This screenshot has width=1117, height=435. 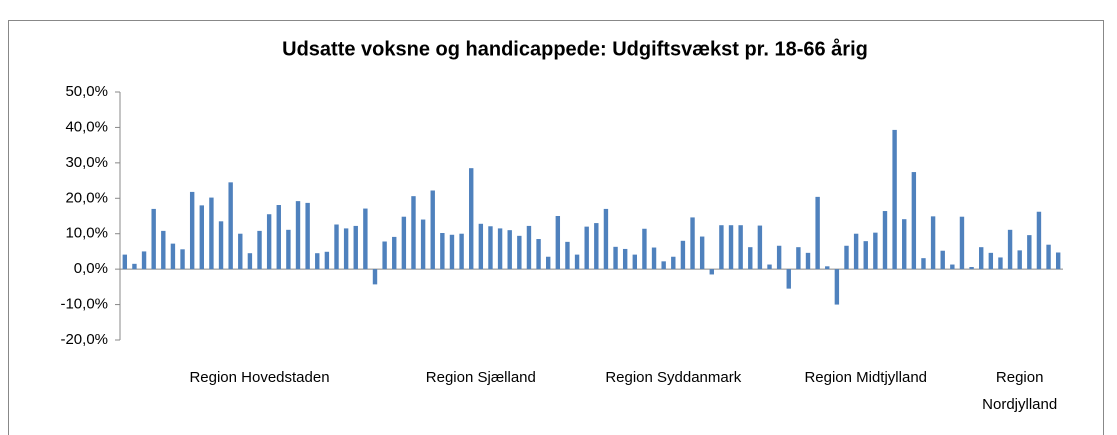 What do you see at coordinates (86, 197) in the screenshot?
I see `y-tick-label: 20,0%` at bounding box center [86, 197].